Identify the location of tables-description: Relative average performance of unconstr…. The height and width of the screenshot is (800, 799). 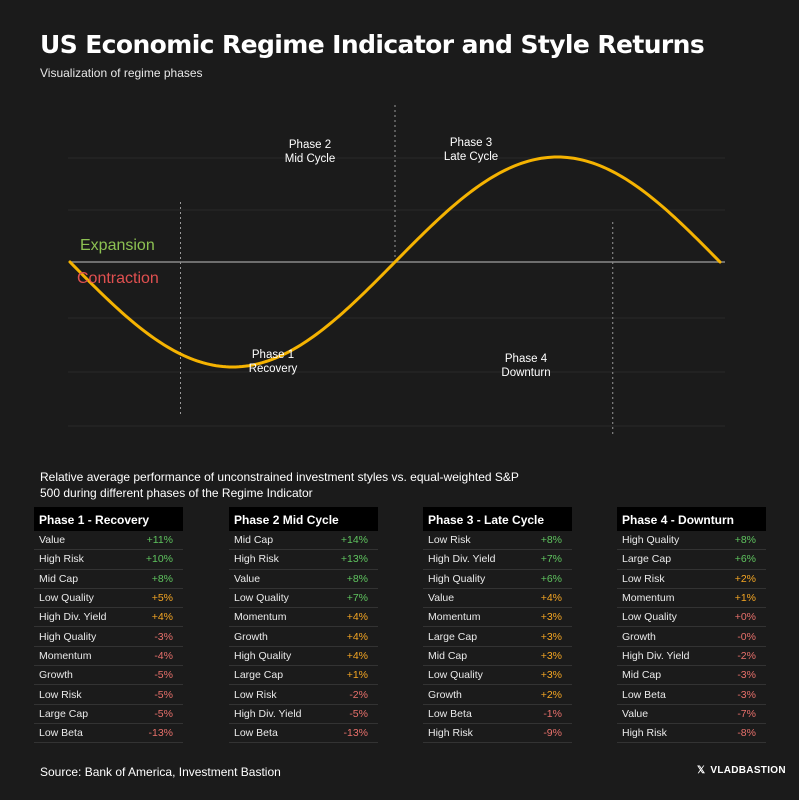
(279, 485).